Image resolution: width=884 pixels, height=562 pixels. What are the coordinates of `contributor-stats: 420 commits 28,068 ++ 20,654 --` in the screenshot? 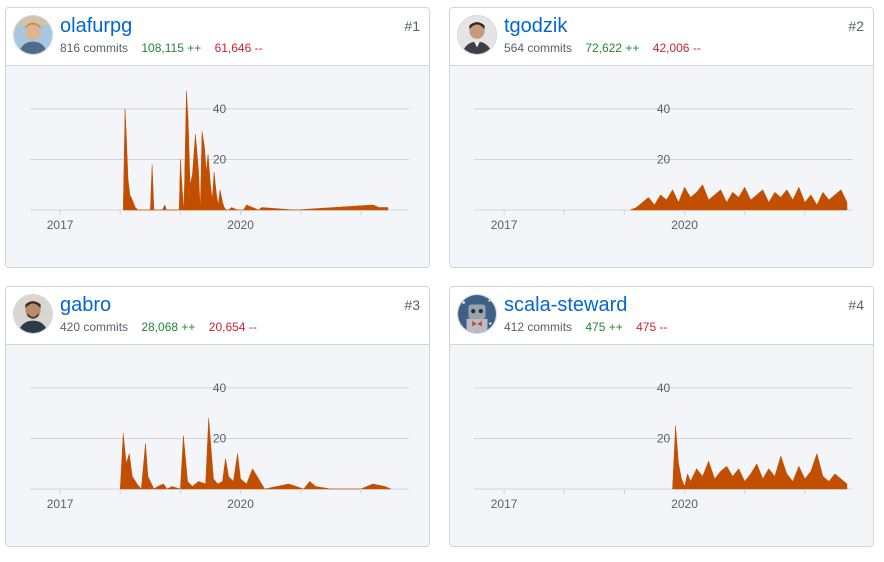 It's located at (163, 327).